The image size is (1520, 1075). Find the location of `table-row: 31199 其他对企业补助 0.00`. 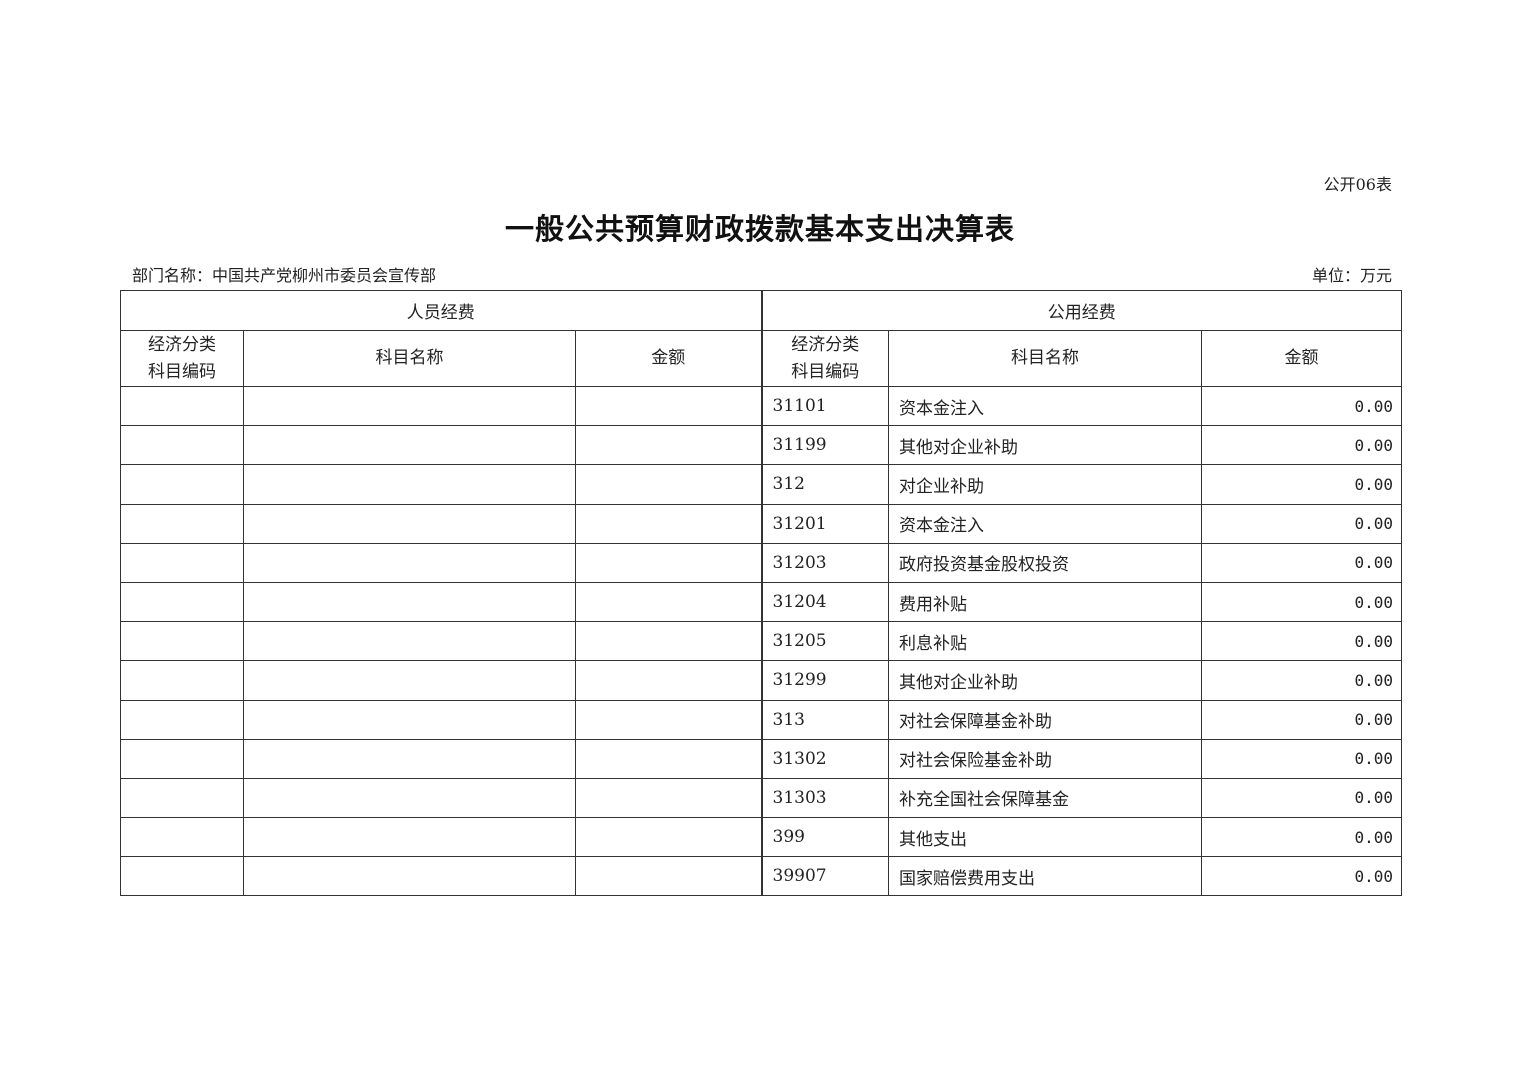

table-row: 31199 其他对企业补助 0.00 is located at coordinates (761, 445).